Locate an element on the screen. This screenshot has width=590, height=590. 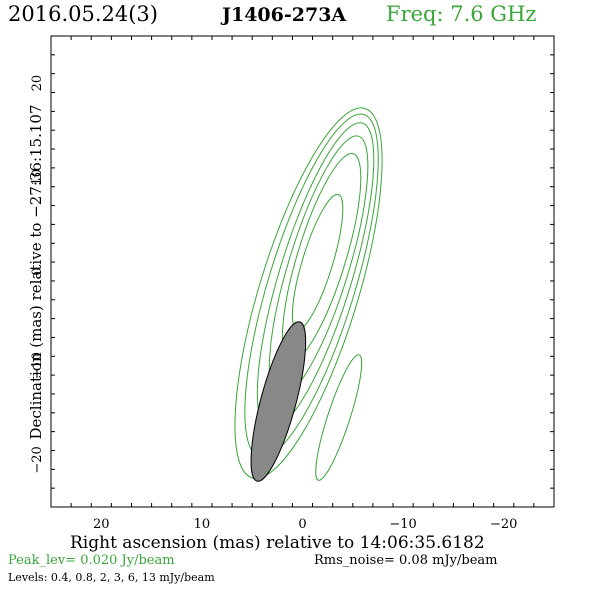
x-tick-label: 0 is located at coordinates (302, 524).